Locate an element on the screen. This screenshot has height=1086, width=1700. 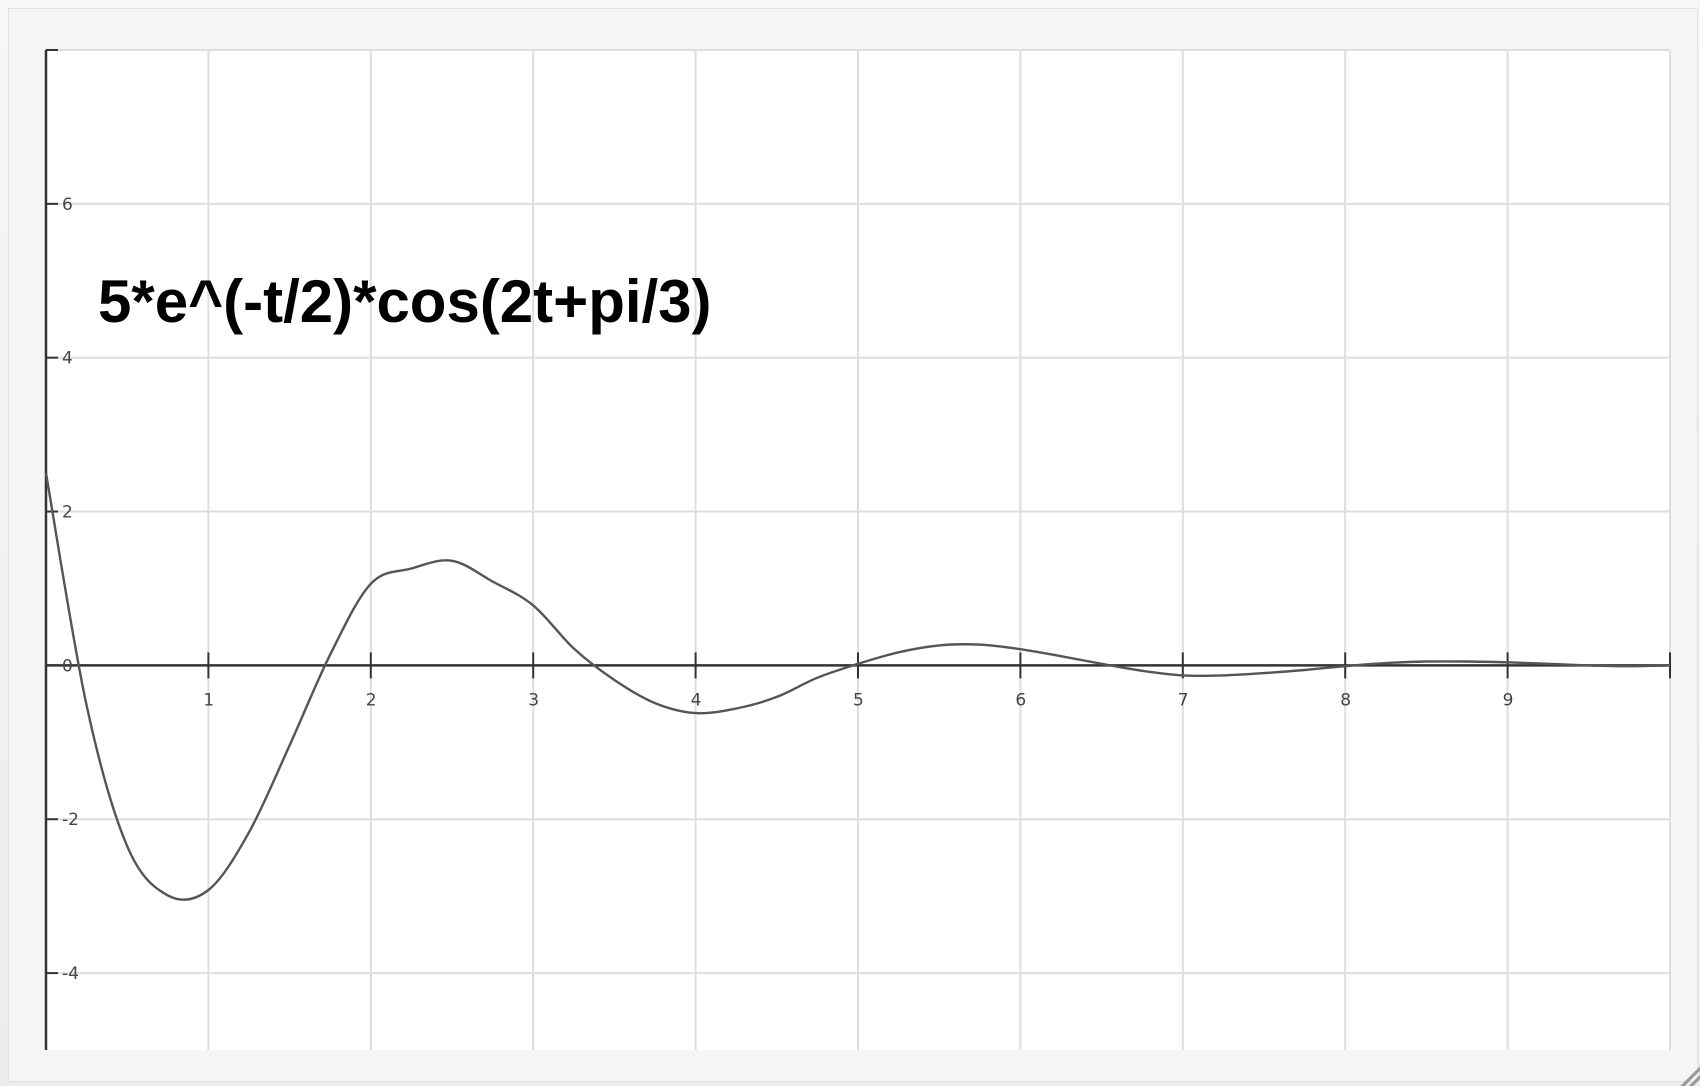
resize-grip is located at coordinates (1689, 1075).